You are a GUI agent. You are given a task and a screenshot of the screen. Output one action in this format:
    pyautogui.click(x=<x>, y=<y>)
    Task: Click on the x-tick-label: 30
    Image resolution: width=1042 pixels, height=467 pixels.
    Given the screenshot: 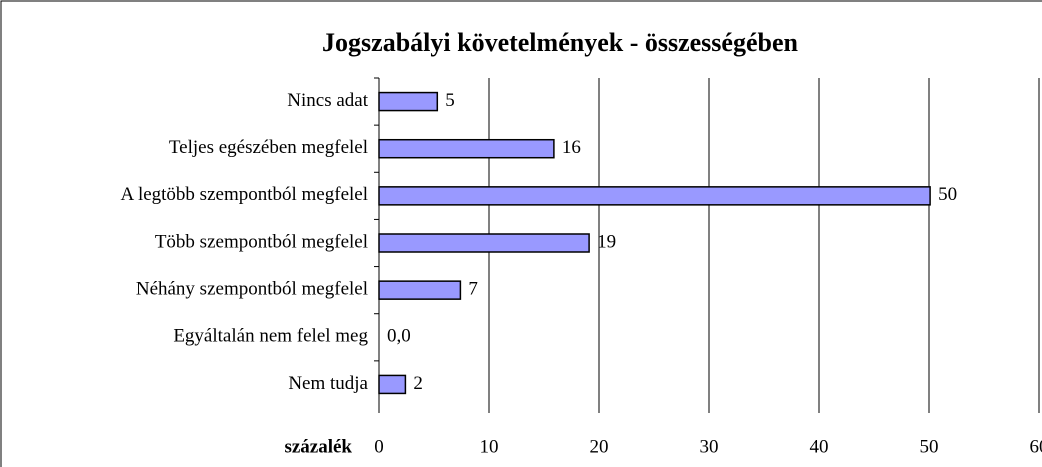 What is the action you would take?
    pyautogui.click(x=709, y=446)
    